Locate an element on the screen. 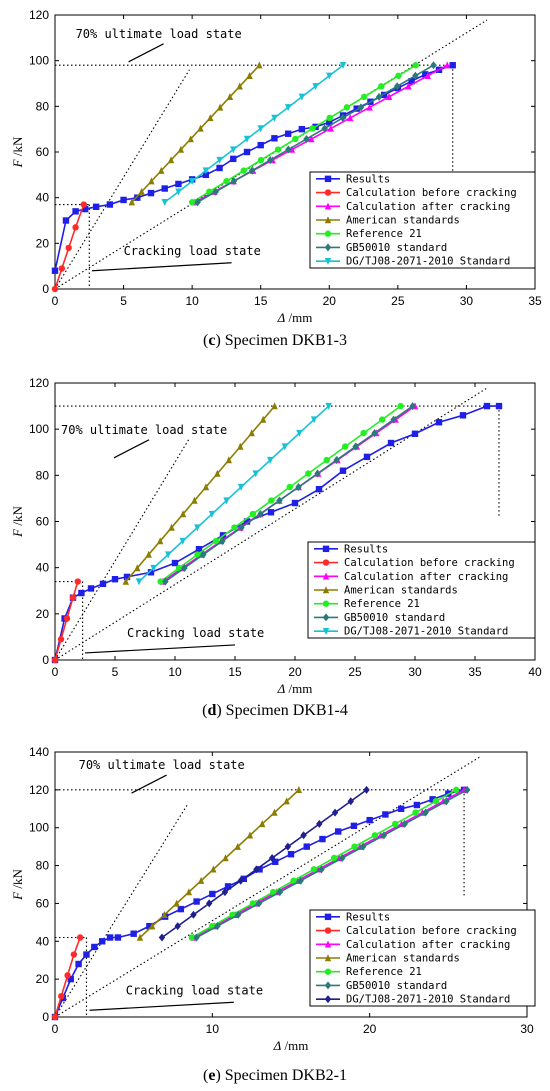 Image resolution: width=550 pixels, height=1091 pixels. x-tick-label: 30 is located at coordinates (527, 1029).